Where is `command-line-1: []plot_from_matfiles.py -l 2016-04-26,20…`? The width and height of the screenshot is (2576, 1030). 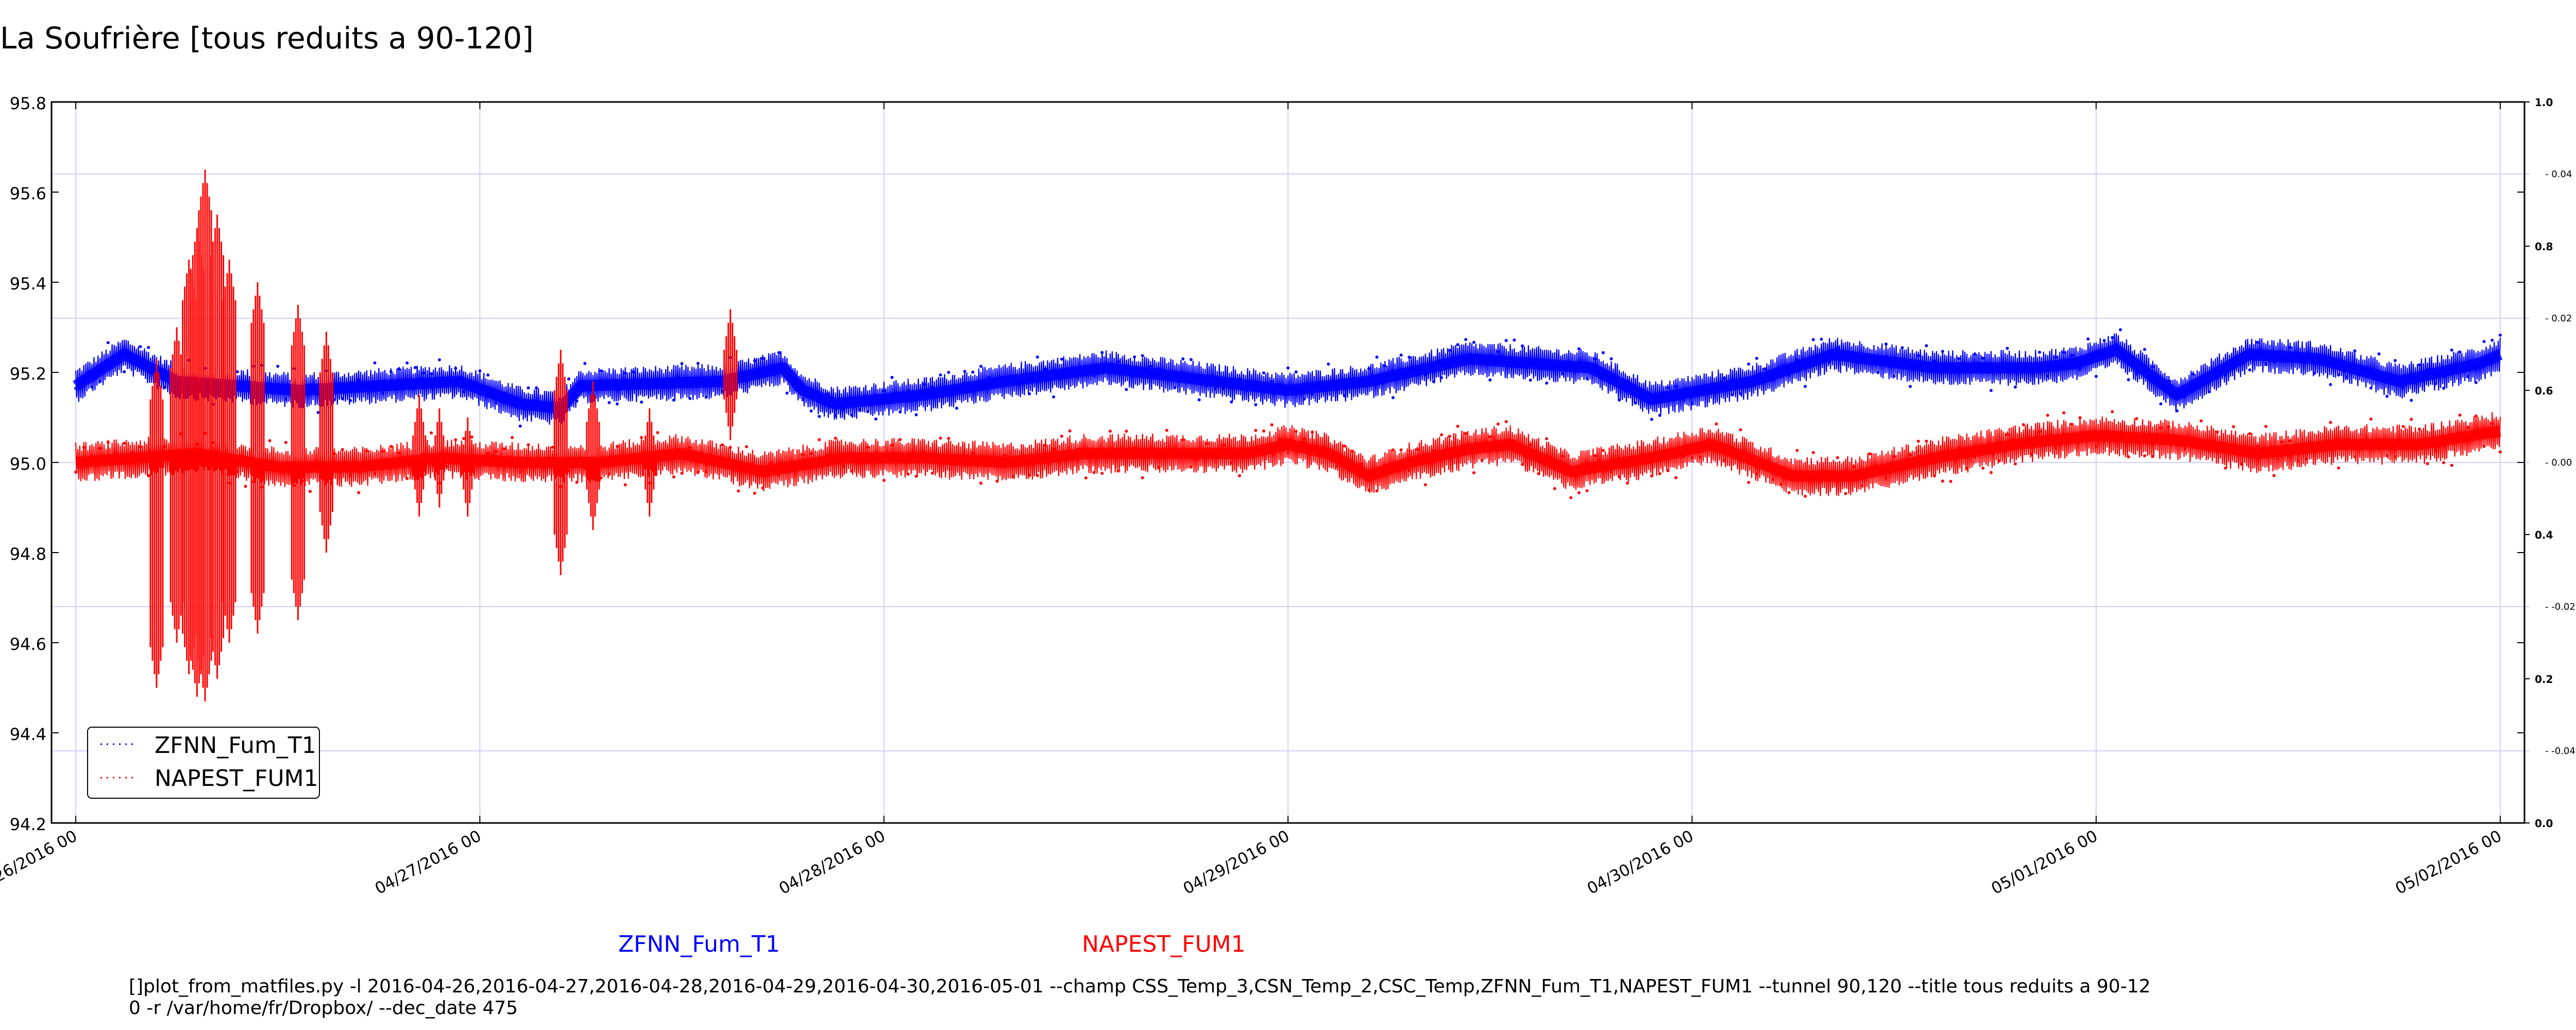
command-line-1: []plot_from_matfiles.py -l 2016-04-26,20… is located at coordinates (1140, 986).